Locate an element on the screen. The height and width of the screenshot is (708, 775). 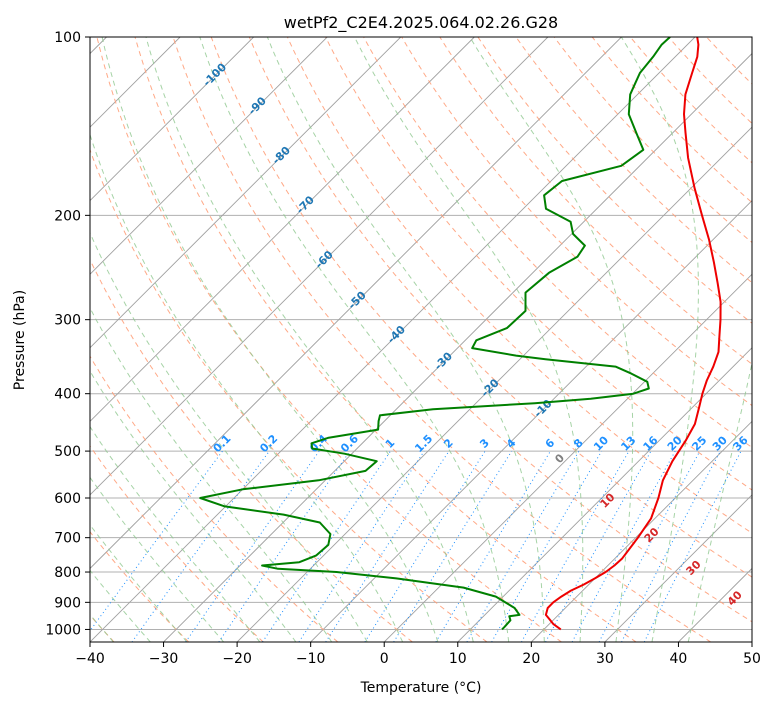
x-tick-label: 40 is located at coordinates (679, 659).